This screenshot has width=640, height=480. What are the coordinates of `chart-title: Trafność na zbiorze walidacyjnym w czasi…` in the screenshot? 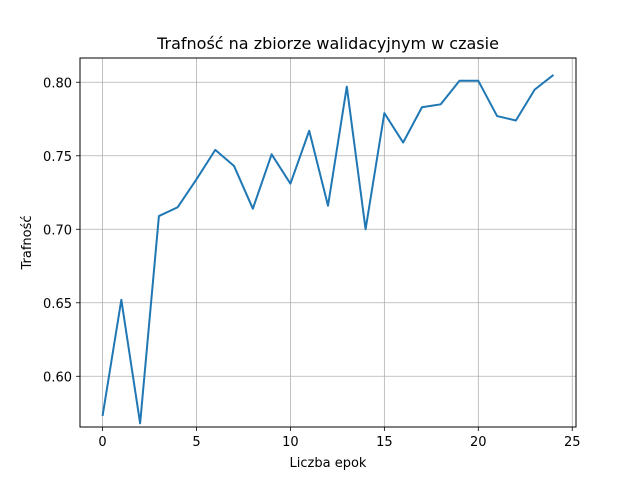 It's located at (327, 43).